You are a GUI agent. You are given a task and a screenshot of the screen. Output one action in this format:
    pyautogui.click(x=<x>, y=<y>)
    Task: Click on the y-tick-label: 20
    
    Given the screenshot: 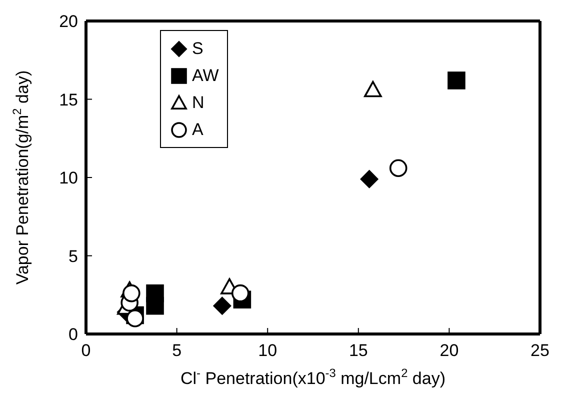 What is the action you would take?
    pyautogui.click(x=68, y=22)
    